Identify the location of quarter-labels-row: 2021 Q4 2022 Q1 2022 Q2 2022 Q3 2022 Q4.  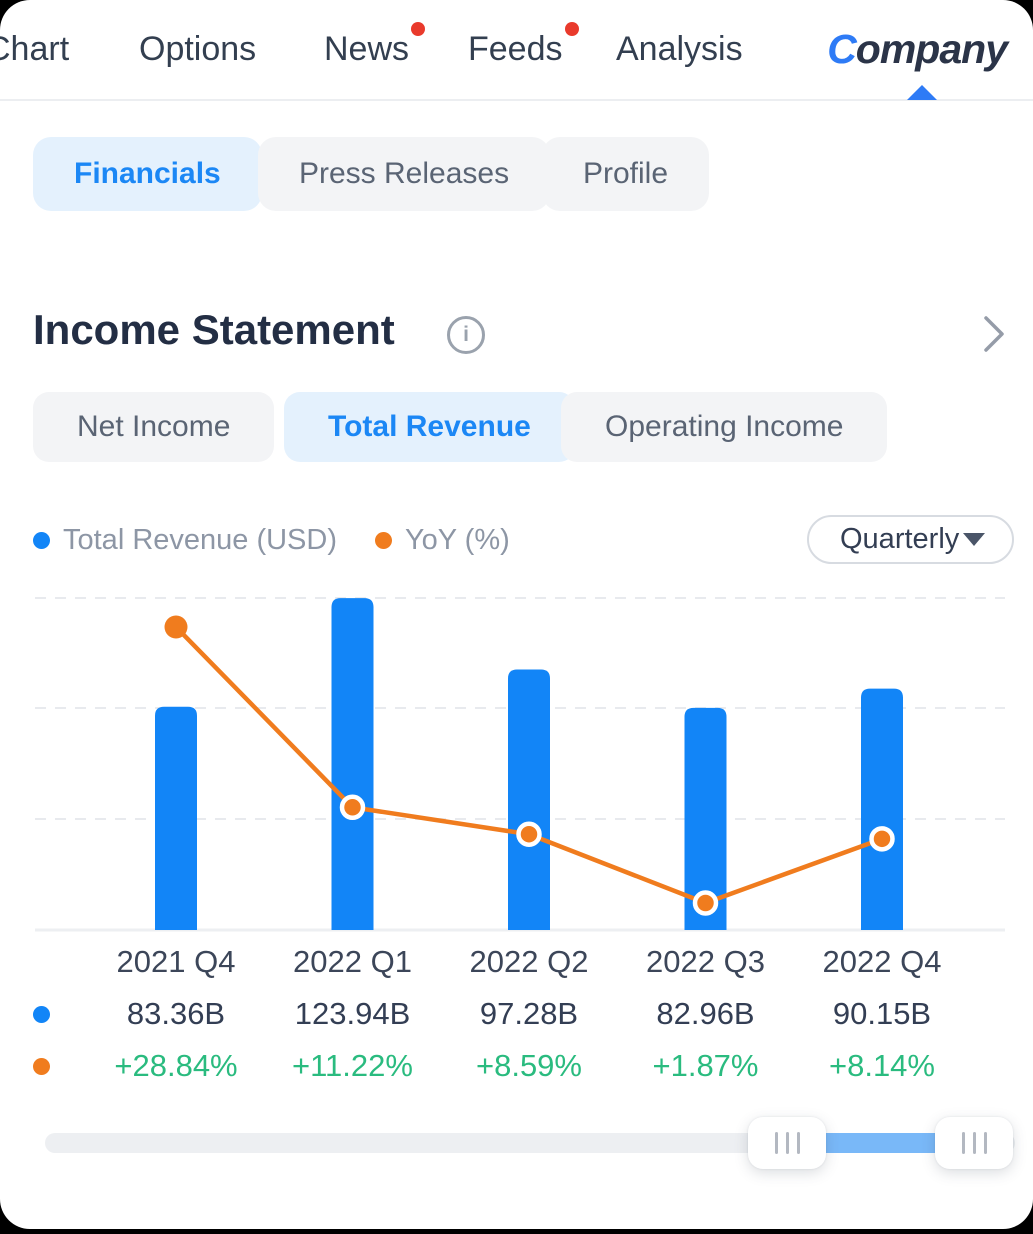
(516, 963).